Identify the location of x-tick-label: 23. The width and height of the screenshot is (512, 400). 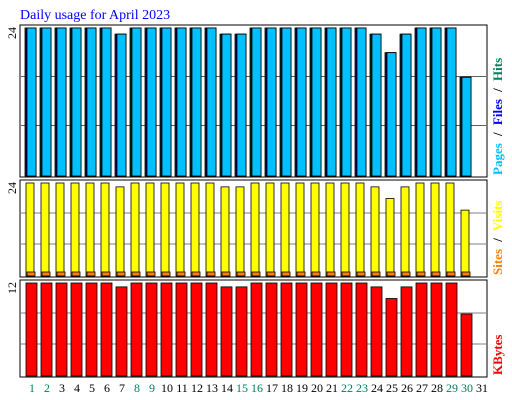
(362, 388).